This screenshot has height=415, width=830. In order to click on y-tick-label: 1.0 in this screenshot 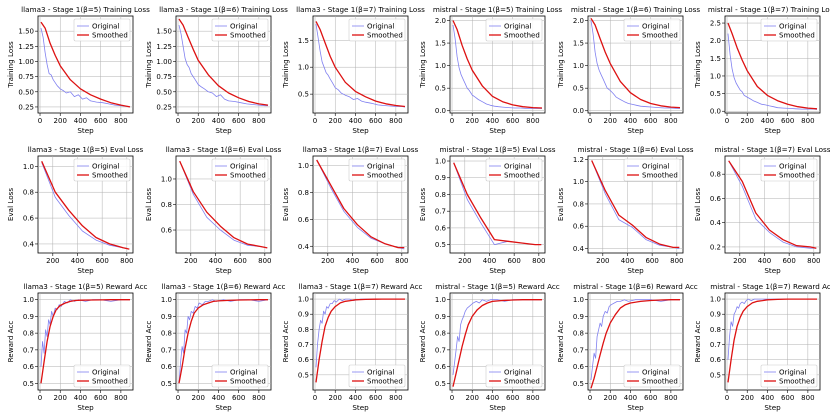, I will do `click(578, 66)`.